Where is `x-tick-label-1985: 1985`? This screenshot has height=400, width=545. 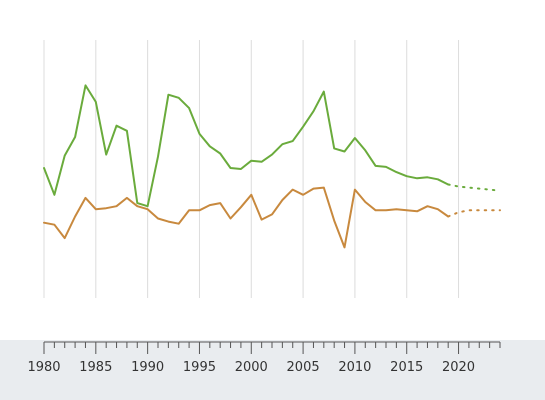
x-tick-label-1985: 1985 is located at coordinates (95, 367).